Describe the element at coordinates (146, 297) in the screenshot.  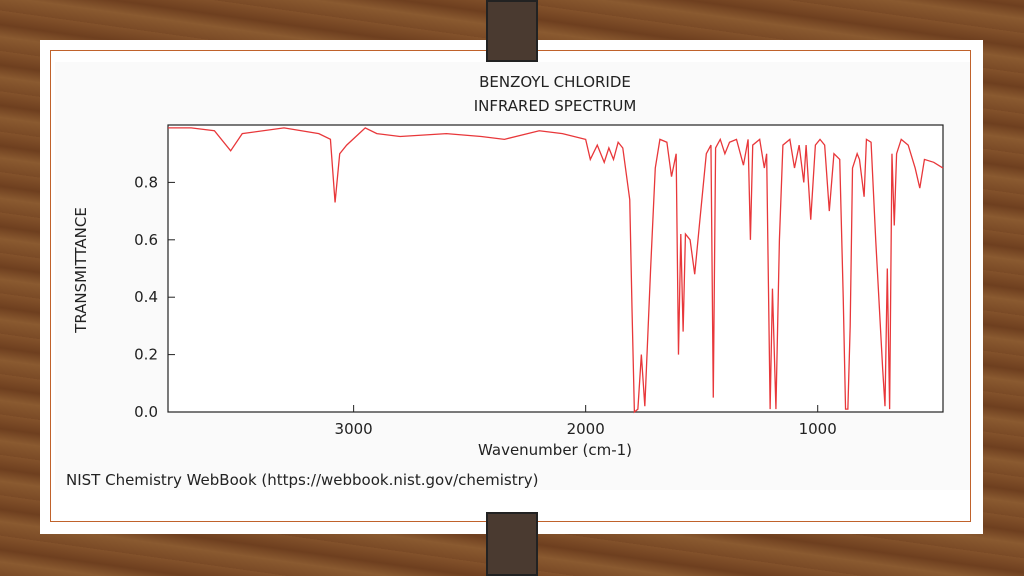
I see `y-tick-label: 0.4` at that location.